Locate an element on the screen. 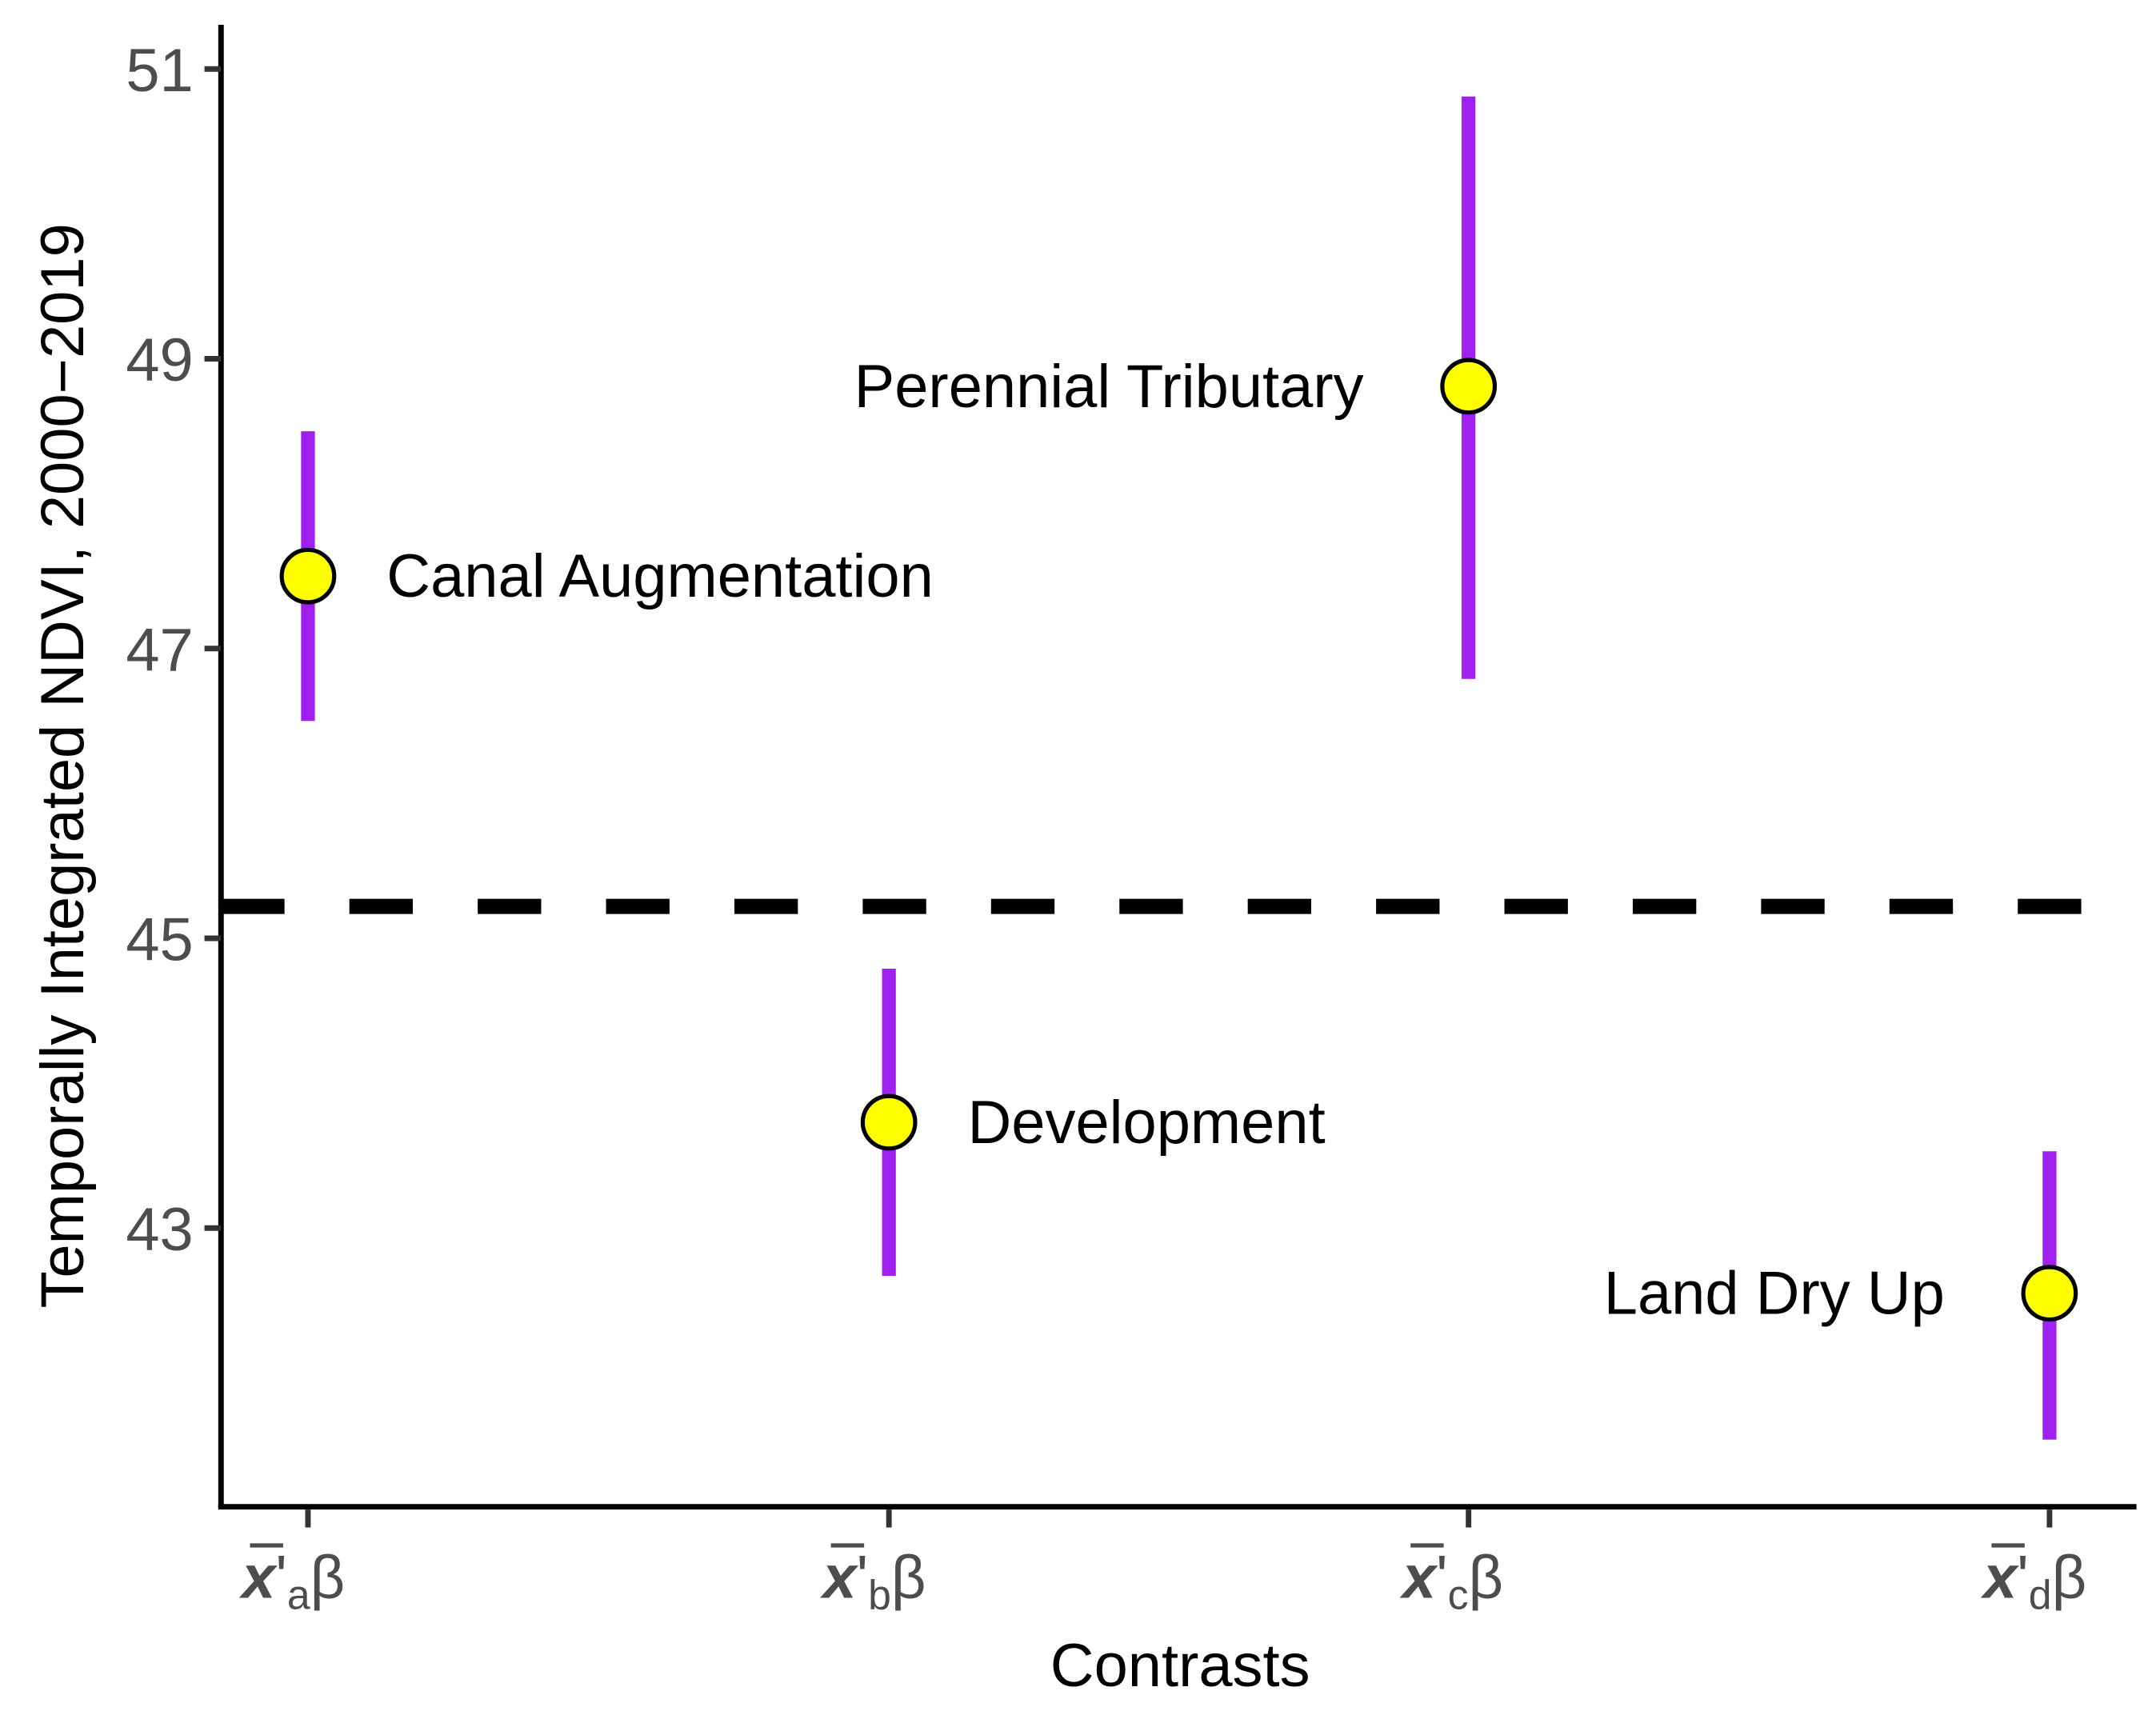 This screenshot has width=2156, height=1711. x-tick-text: x'aβ is located at coordinates (291, 1581).